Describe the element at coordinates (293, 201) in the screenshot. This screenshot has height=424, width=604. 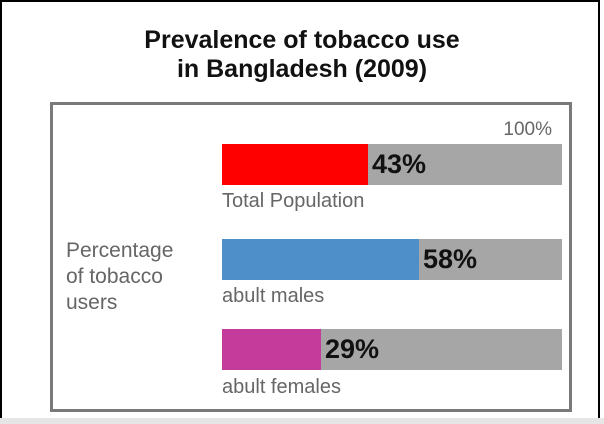
I see `category-label: Total Population` at that location.